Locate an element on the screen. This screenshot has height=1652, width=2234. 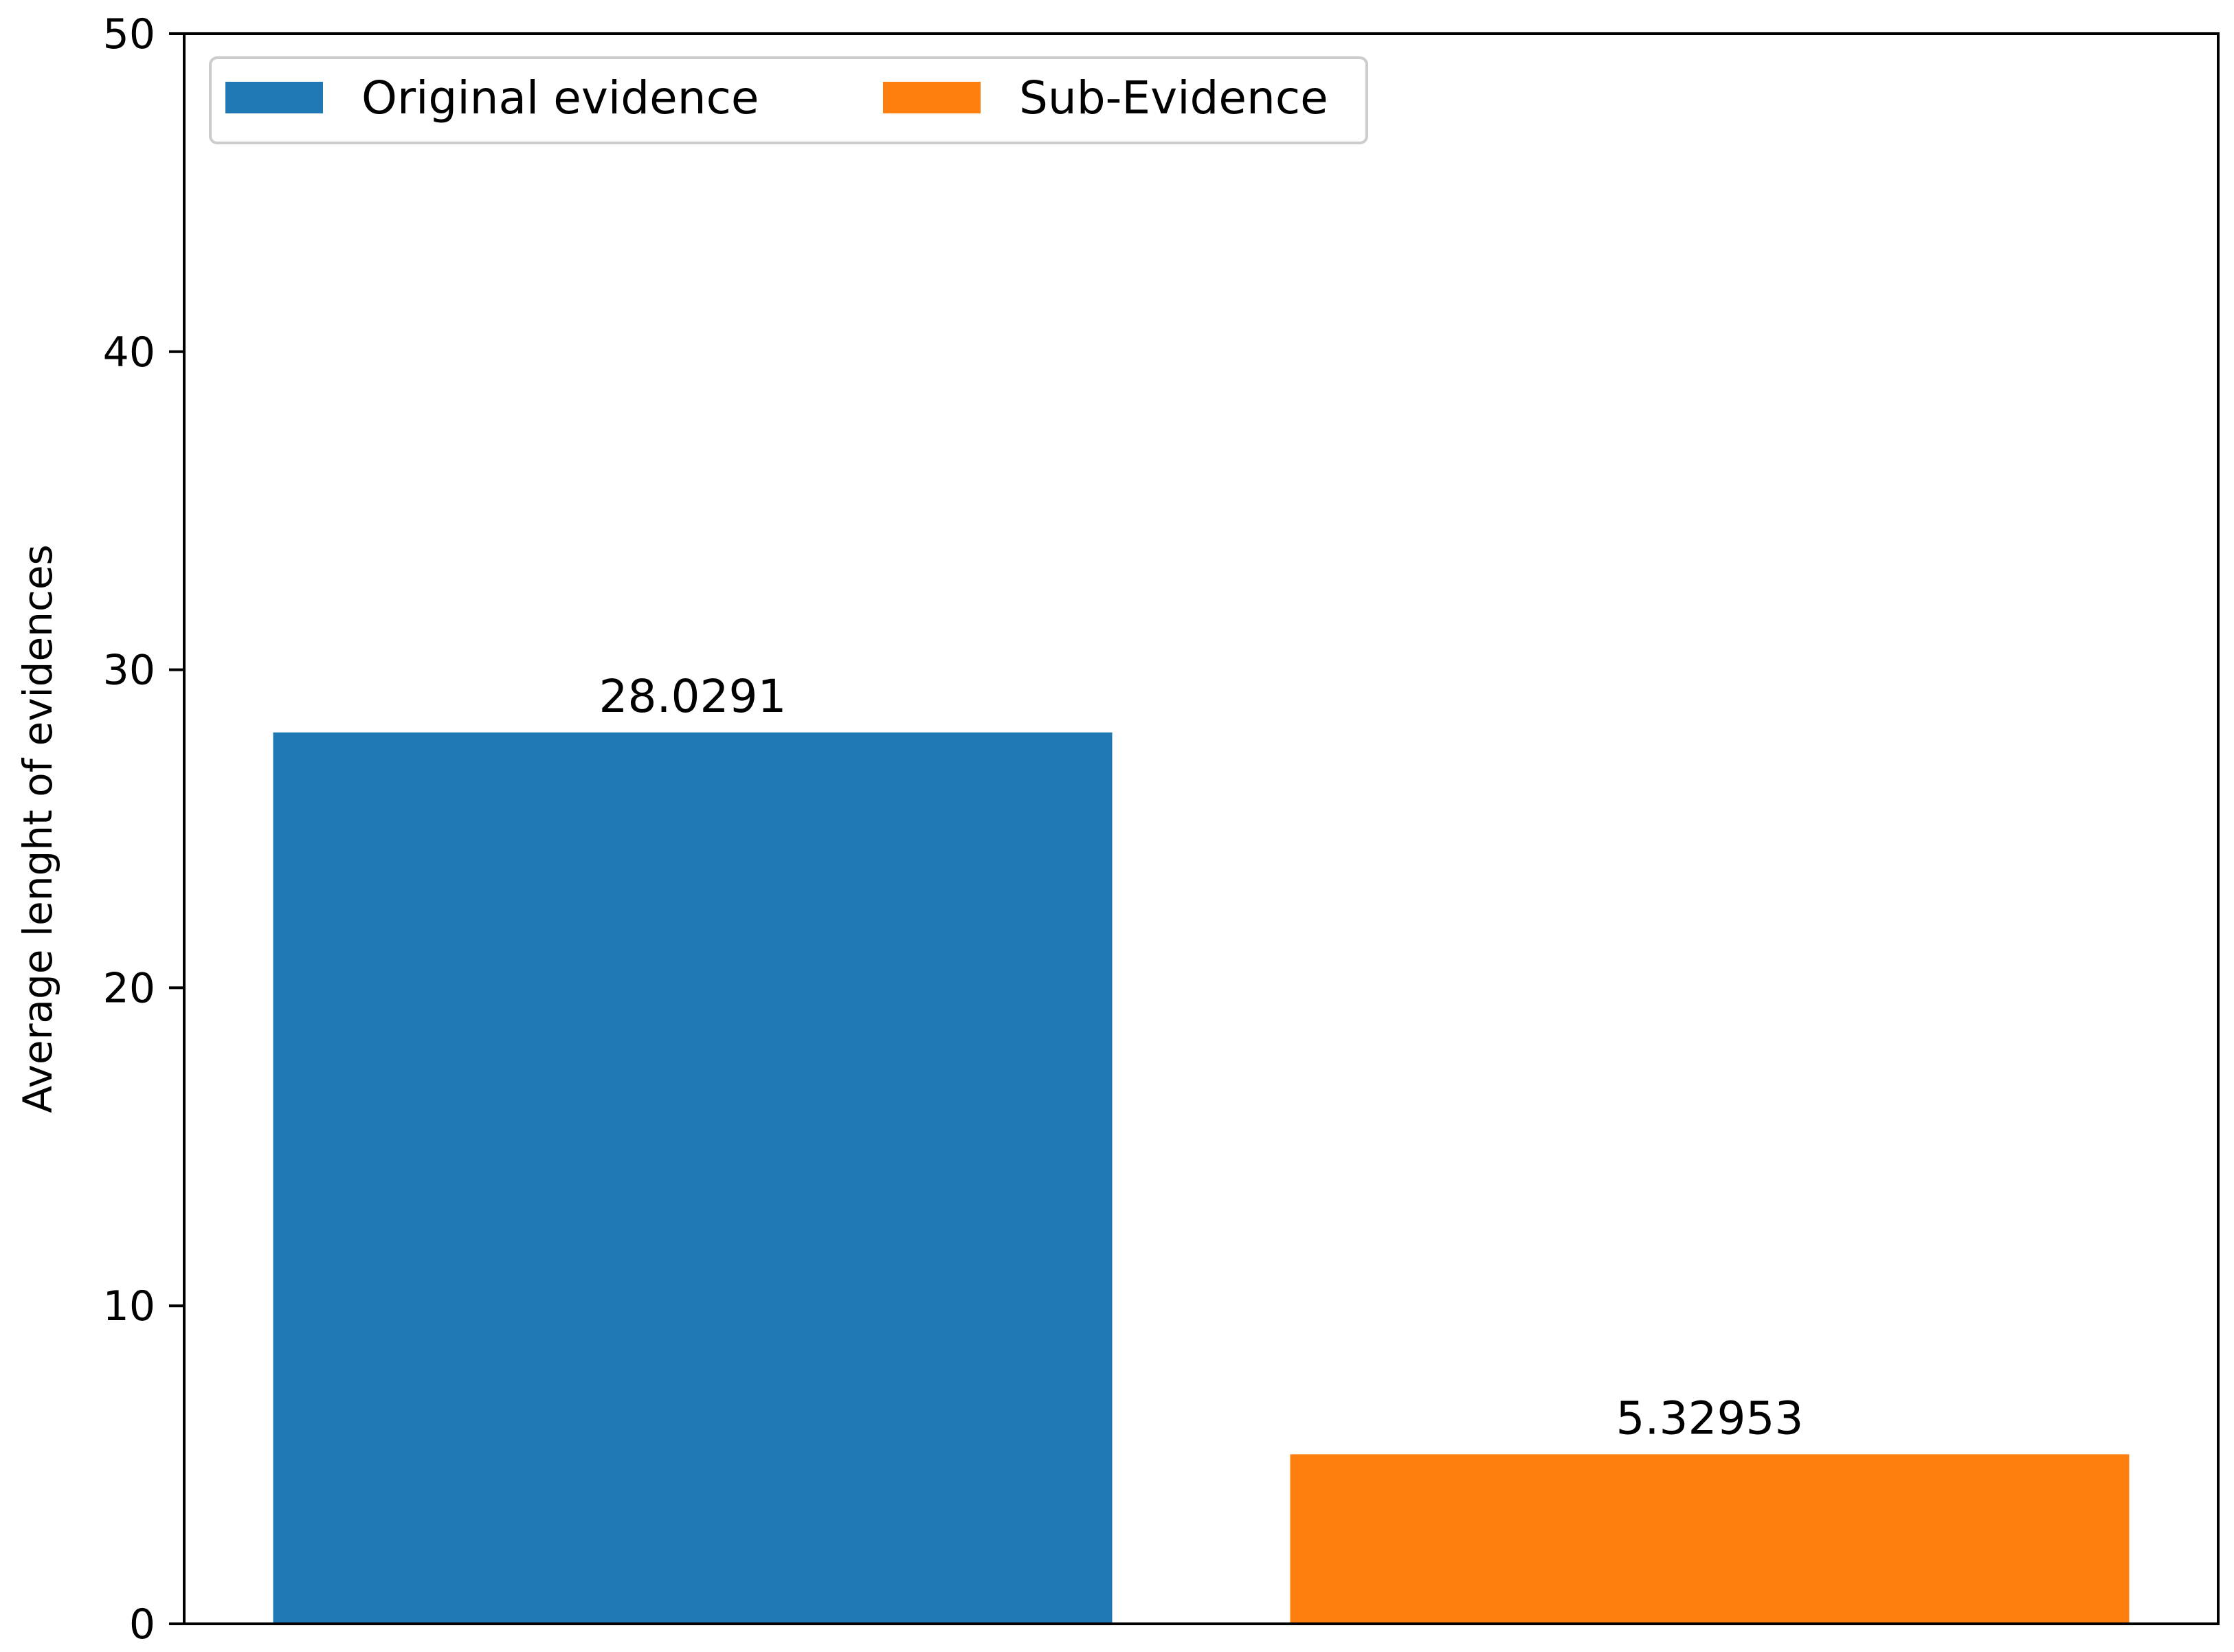
y-axis-label: Average lenght of evidences is located at coordinates (37, 828).